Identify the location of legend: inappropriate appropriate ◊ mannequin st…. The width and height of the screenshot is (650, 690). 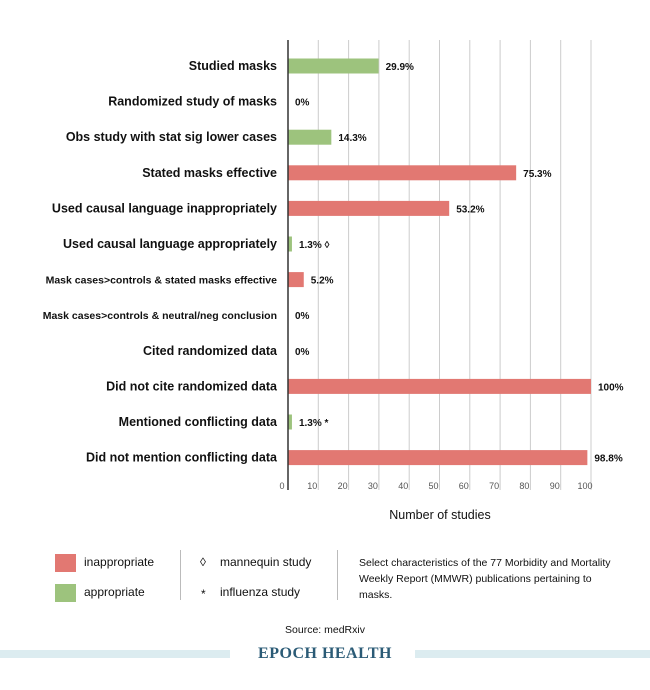
(325, 580).